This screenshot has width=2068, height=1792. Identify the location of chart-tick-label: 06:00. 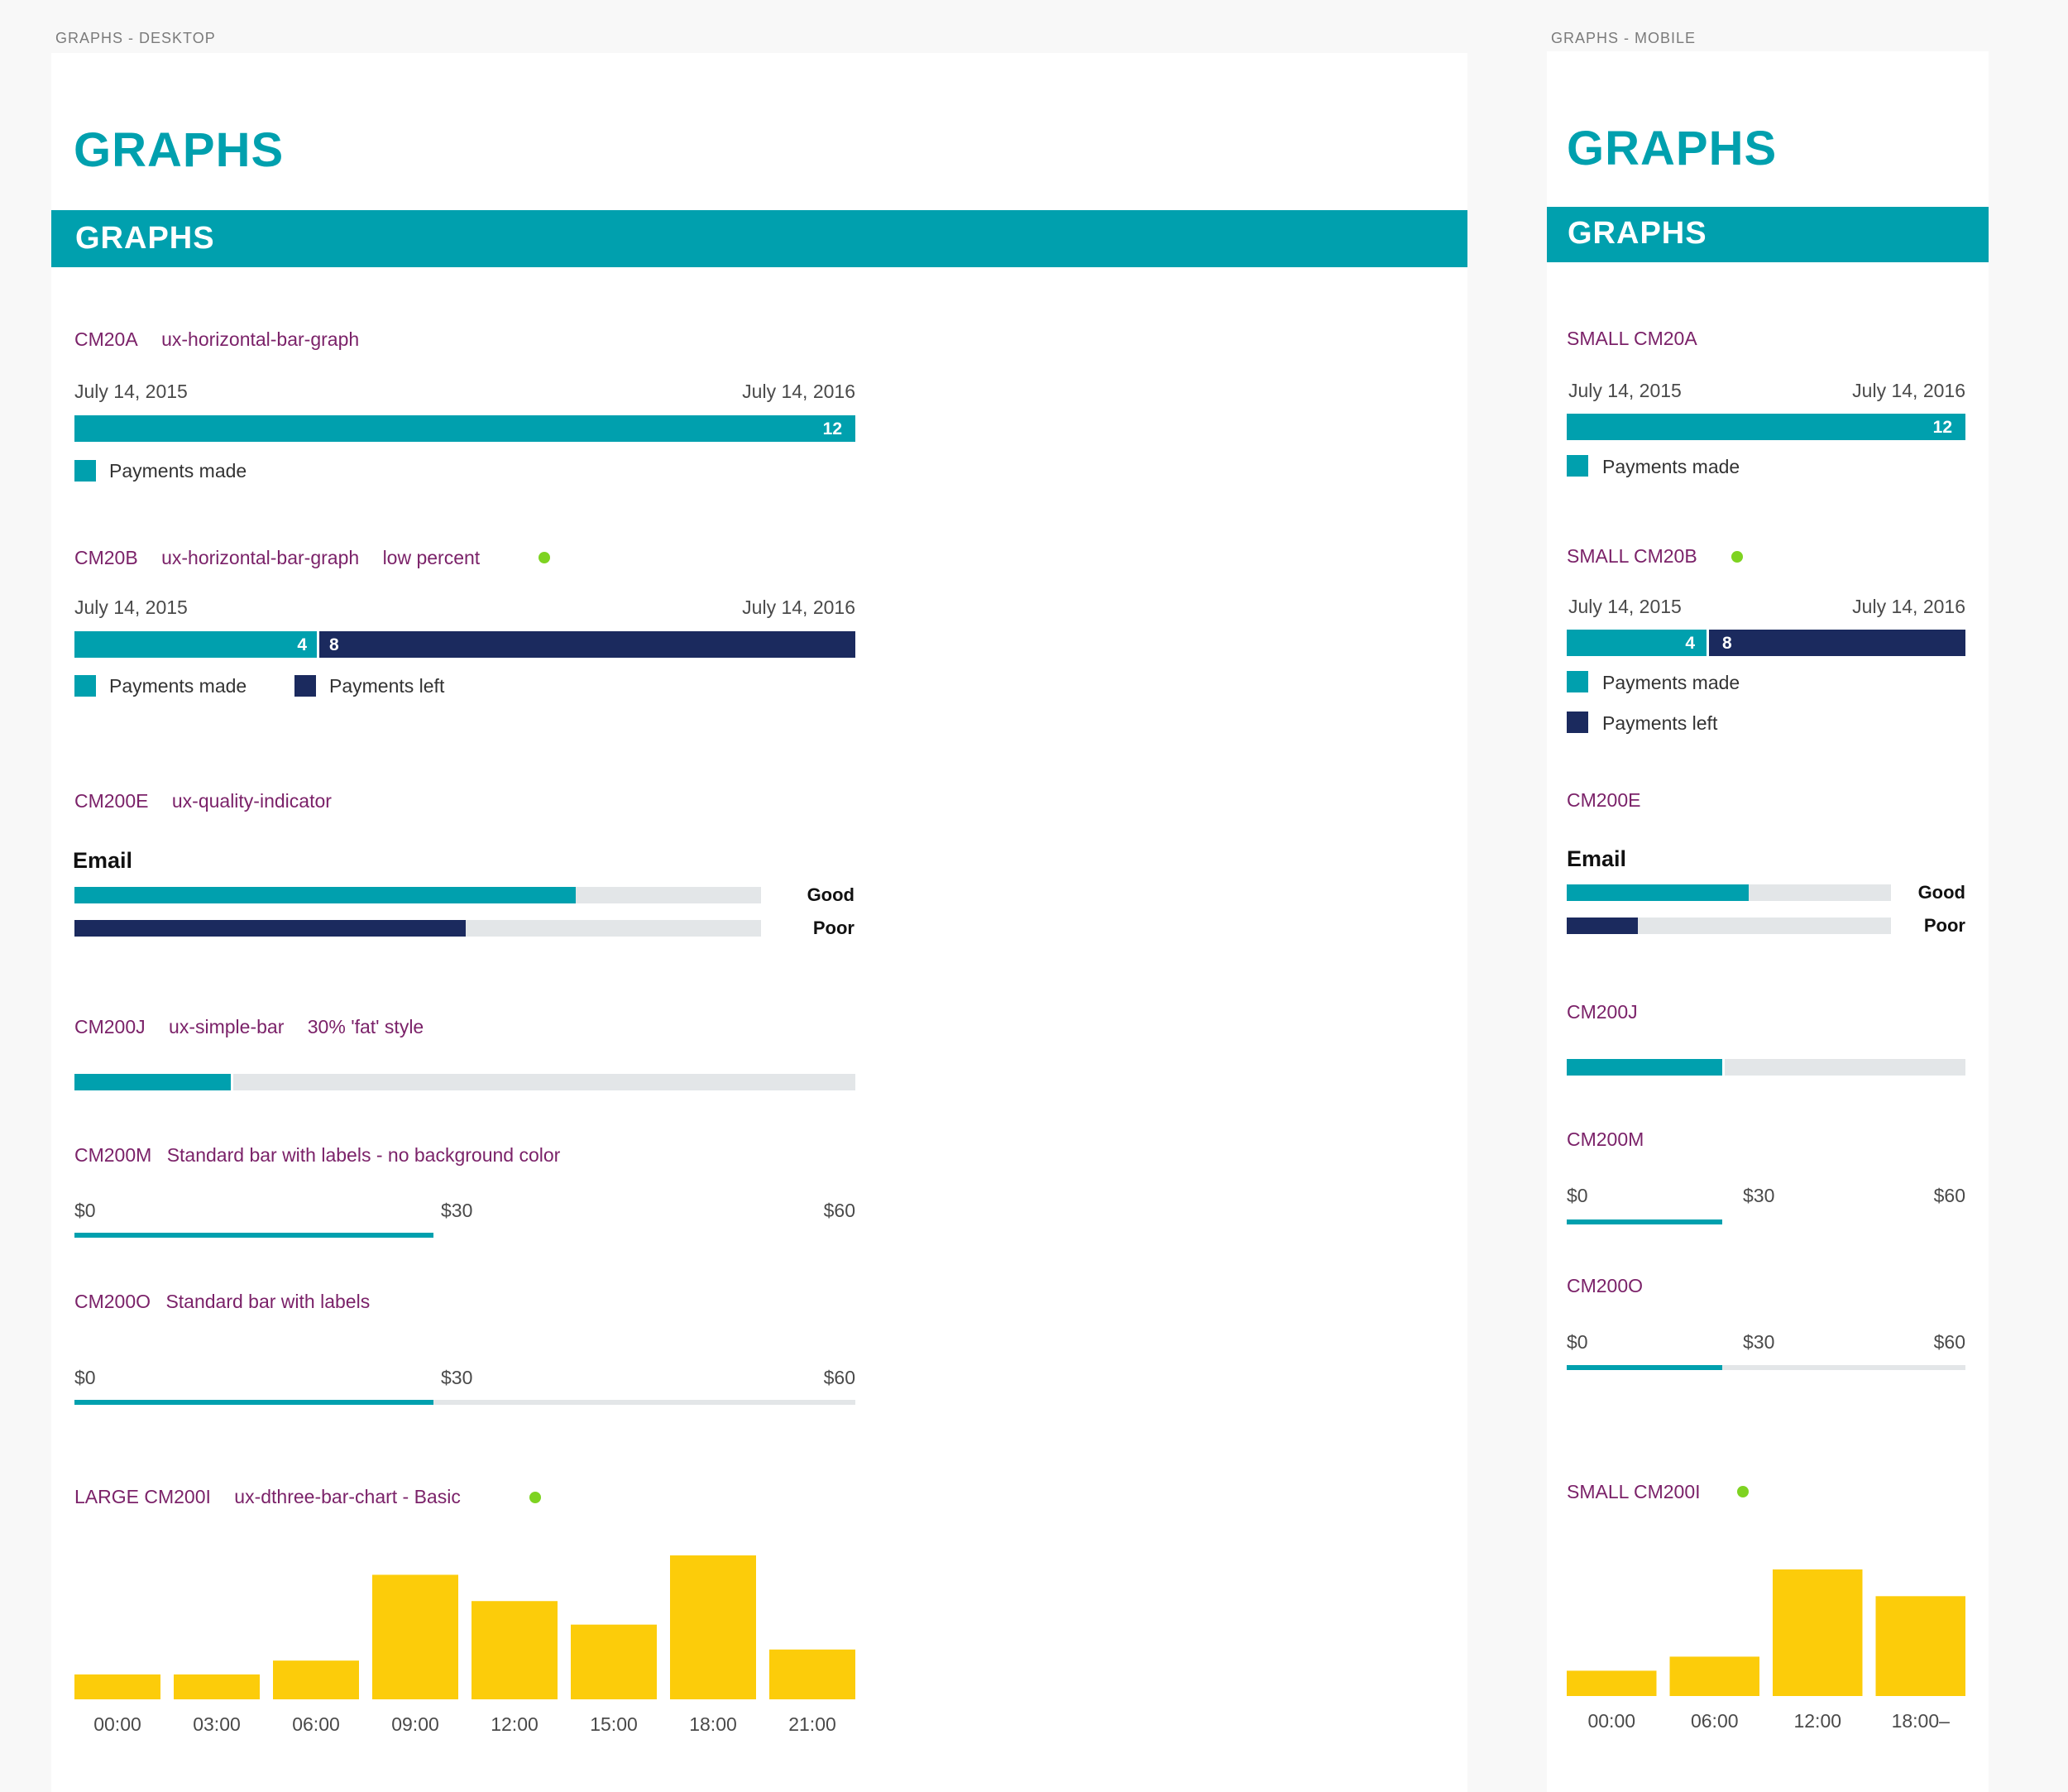
(1715, 1721).